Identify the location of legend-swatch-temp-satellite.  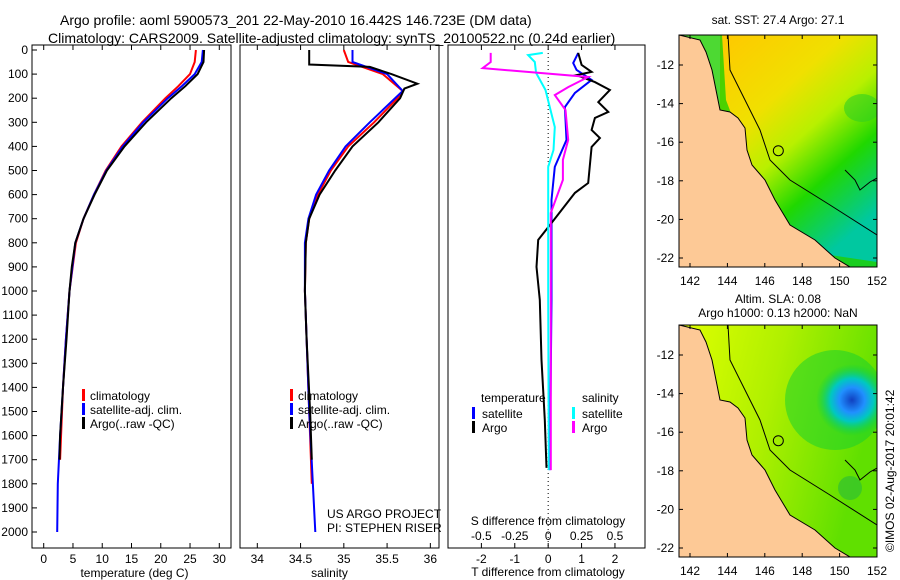
(473, 413).